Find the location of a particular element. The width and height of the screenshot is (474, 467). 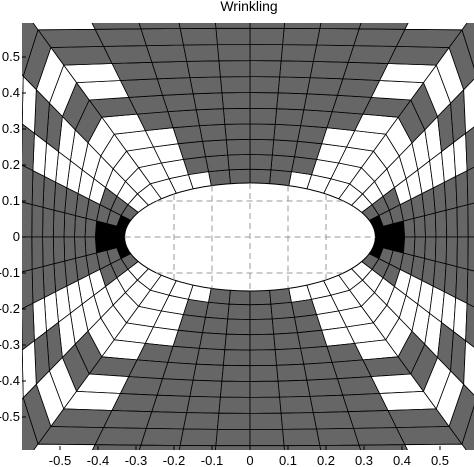

chart-title: Wrinkling is located at coordinates (248, 7).